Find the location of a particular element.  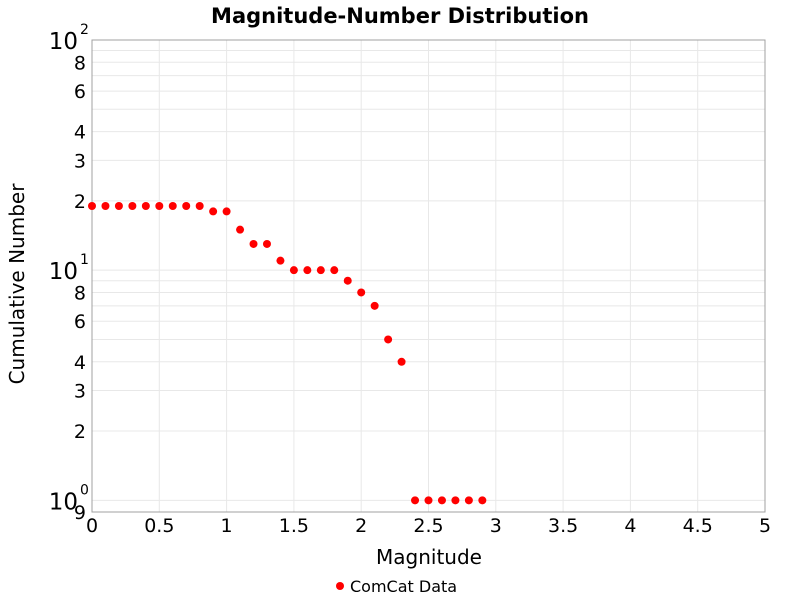

x-tick-label: 1 is located at coordinates (227, 526).